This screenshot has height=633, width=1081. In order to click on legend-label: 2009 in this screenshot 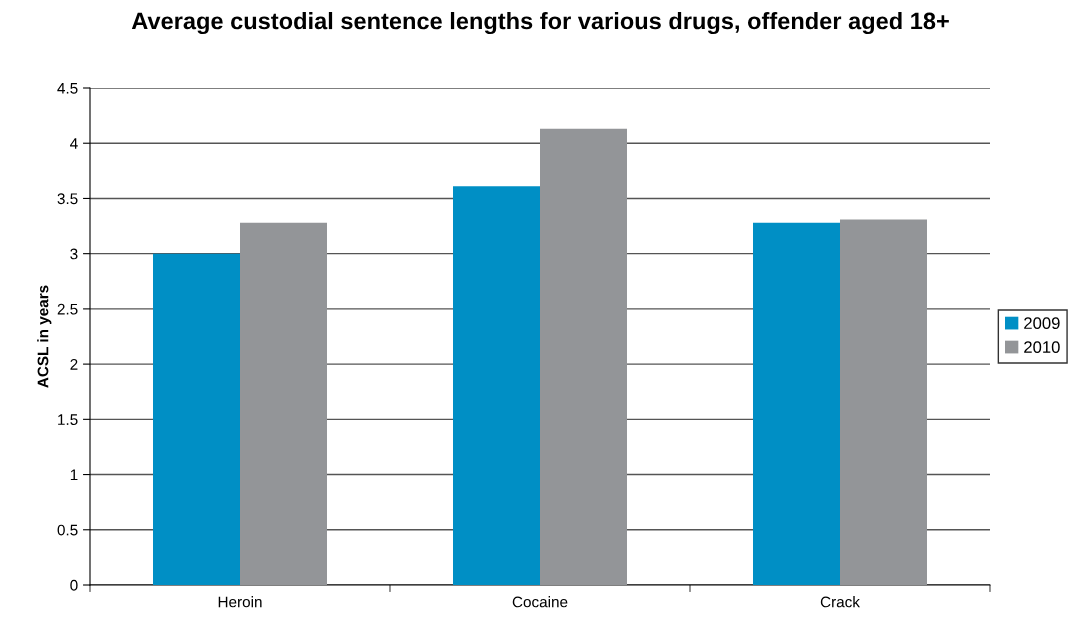, I will do `click(1042, 323)`.